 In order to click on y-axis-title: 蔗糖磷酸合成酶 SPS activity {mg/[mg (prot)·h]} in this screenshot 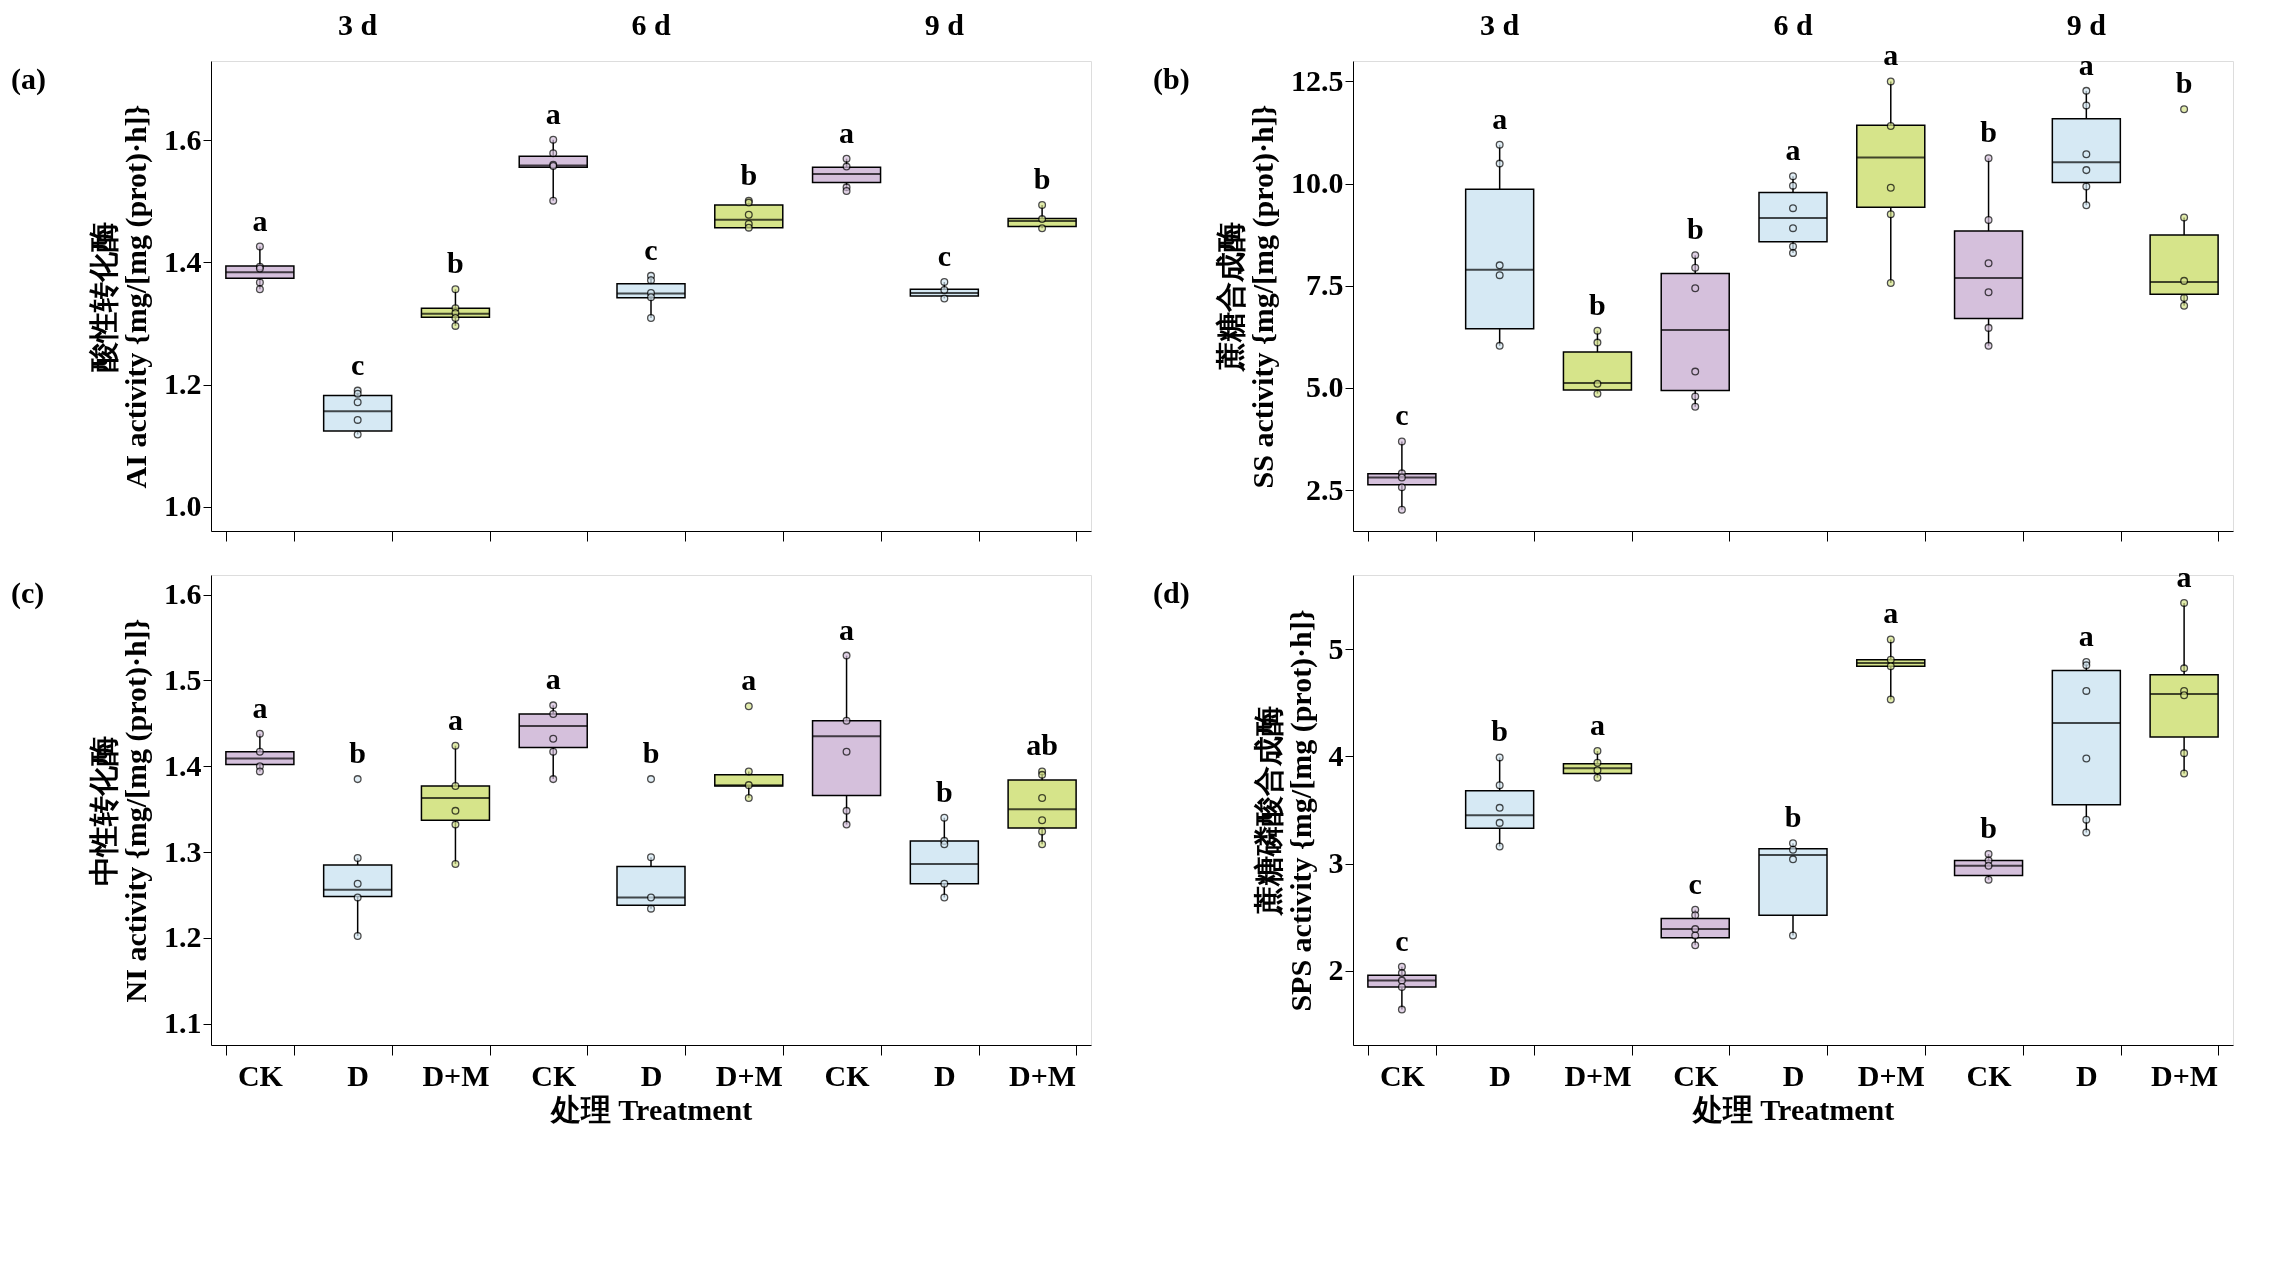, I will do `click(1284, 810)`.